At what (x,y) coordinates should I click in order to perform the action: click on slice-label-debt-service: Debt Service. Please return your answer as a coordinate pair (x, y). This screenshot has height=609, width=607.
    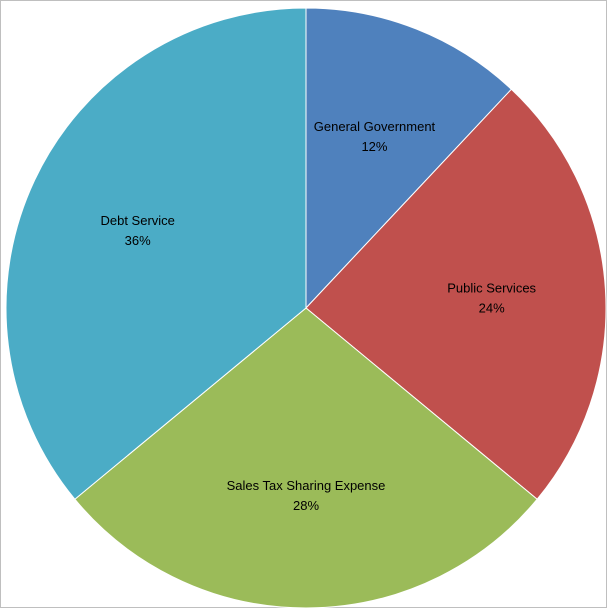
    Looking at the image, I should click on (137, 220).